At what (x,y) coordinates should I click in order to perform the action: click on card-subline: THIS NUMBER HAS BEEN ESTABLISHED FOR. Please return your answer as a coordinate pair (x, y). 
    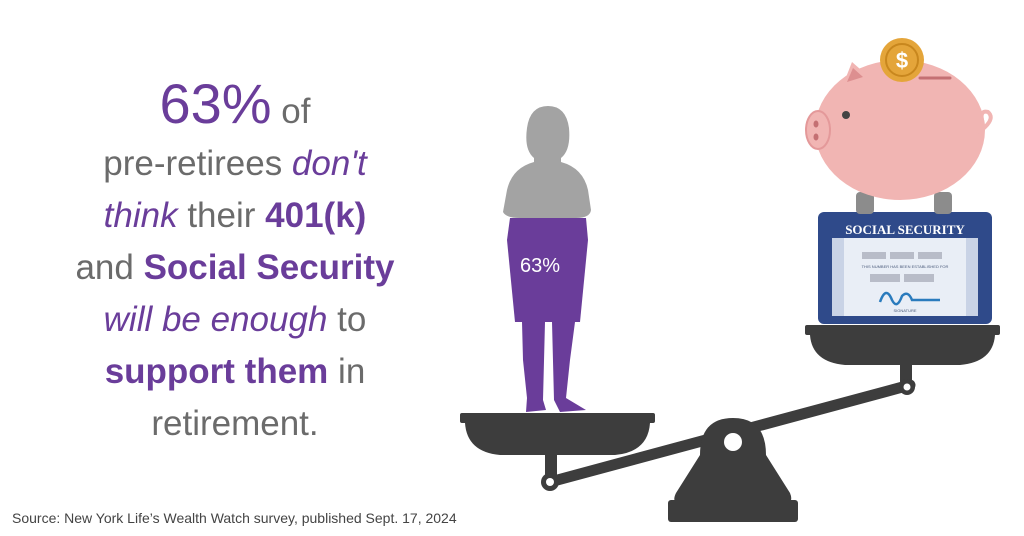
    Looking at the image, I should click on (905, 266).